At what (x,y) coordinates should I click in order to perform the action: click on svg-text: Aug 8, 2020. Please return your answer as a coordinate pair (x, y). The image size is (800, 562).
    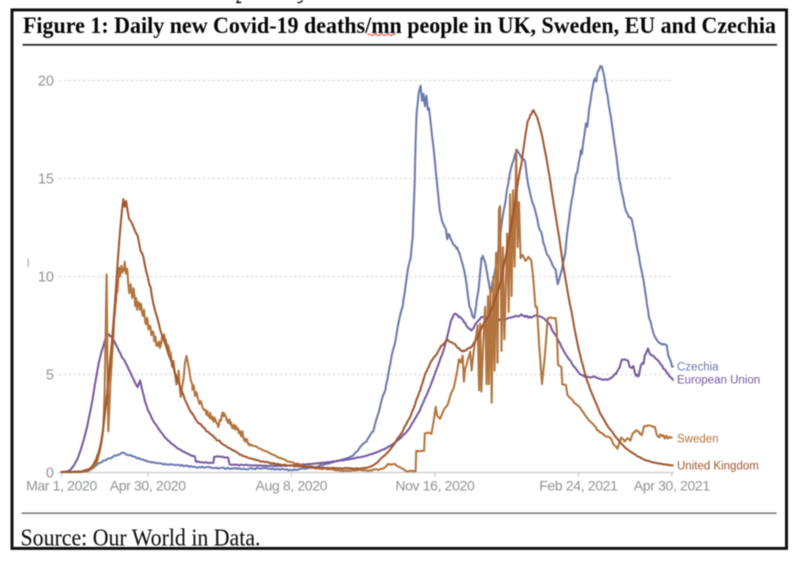
    Looking at the image, I should click on (291, 486).